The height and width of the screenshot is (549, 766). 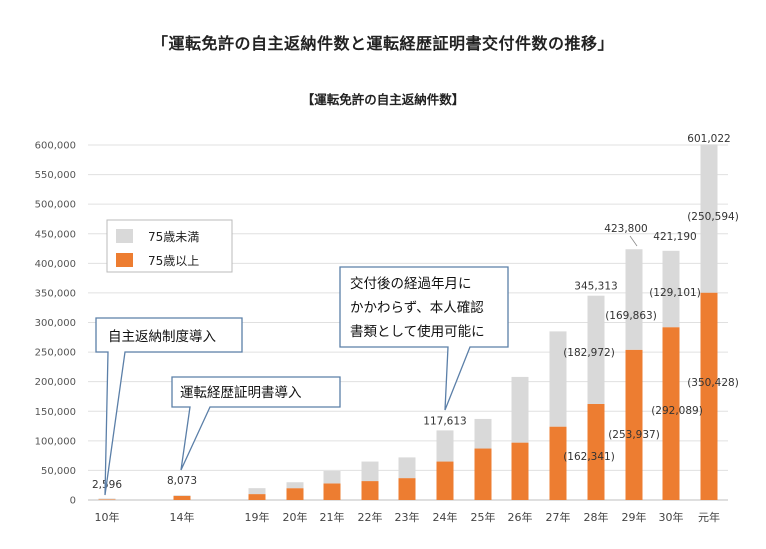 What do you see at coordinates (417, 308) in the screenshot?
I see `callout-text: かかわらず、本人確認` at bounding box center [417, 308].